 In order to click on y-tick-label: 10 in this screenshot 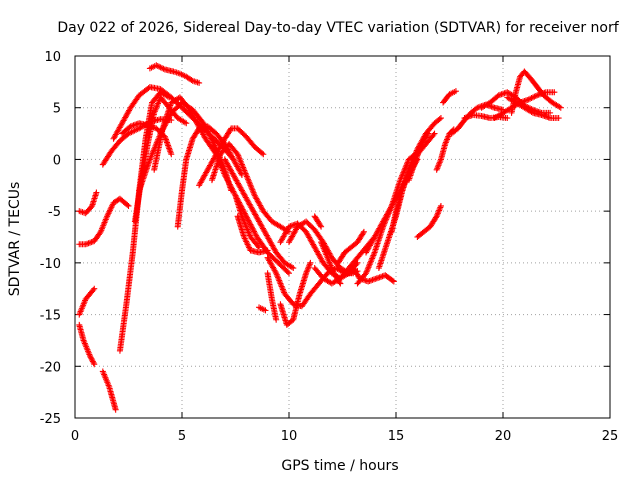, I will do `click(52, 57)`.